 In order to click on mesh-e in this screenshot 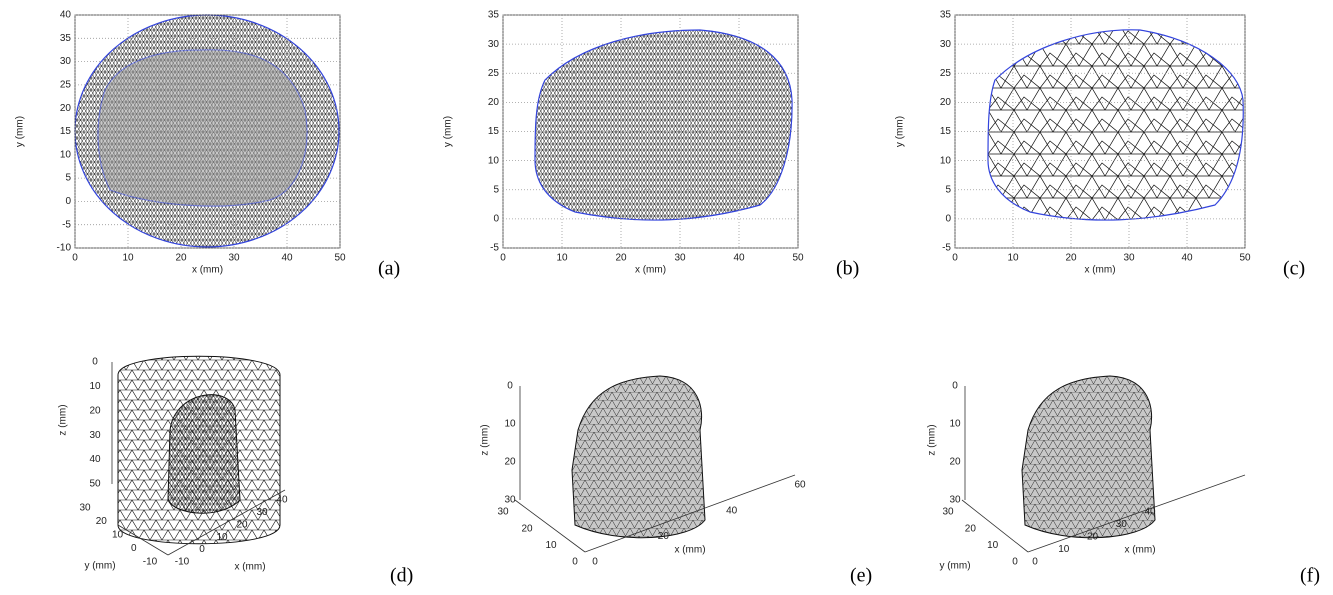, I will do `click(638, 457)`.